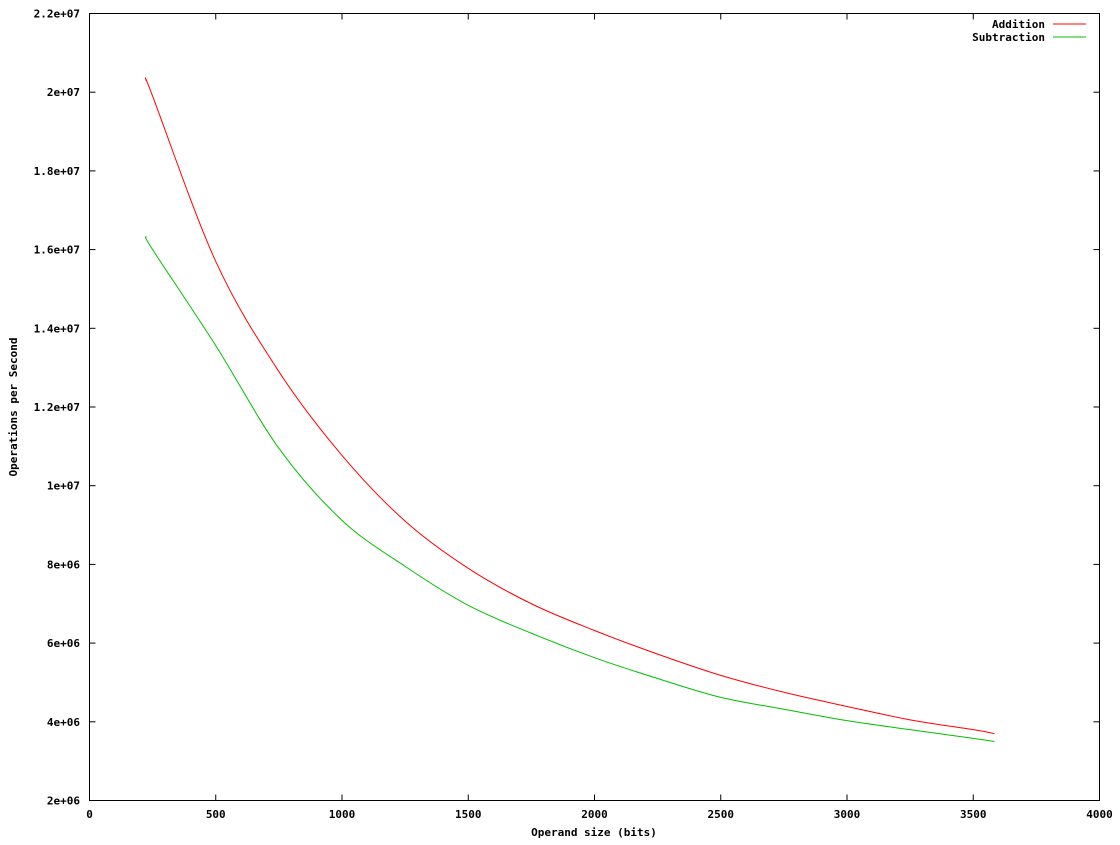 Image resolution: width=1120 pixels, height=845 pixels. What do you see at coordinates (594, 814) in the screenshot?
I see `x-tick-label: 2000` at bounding box center [594, 814].